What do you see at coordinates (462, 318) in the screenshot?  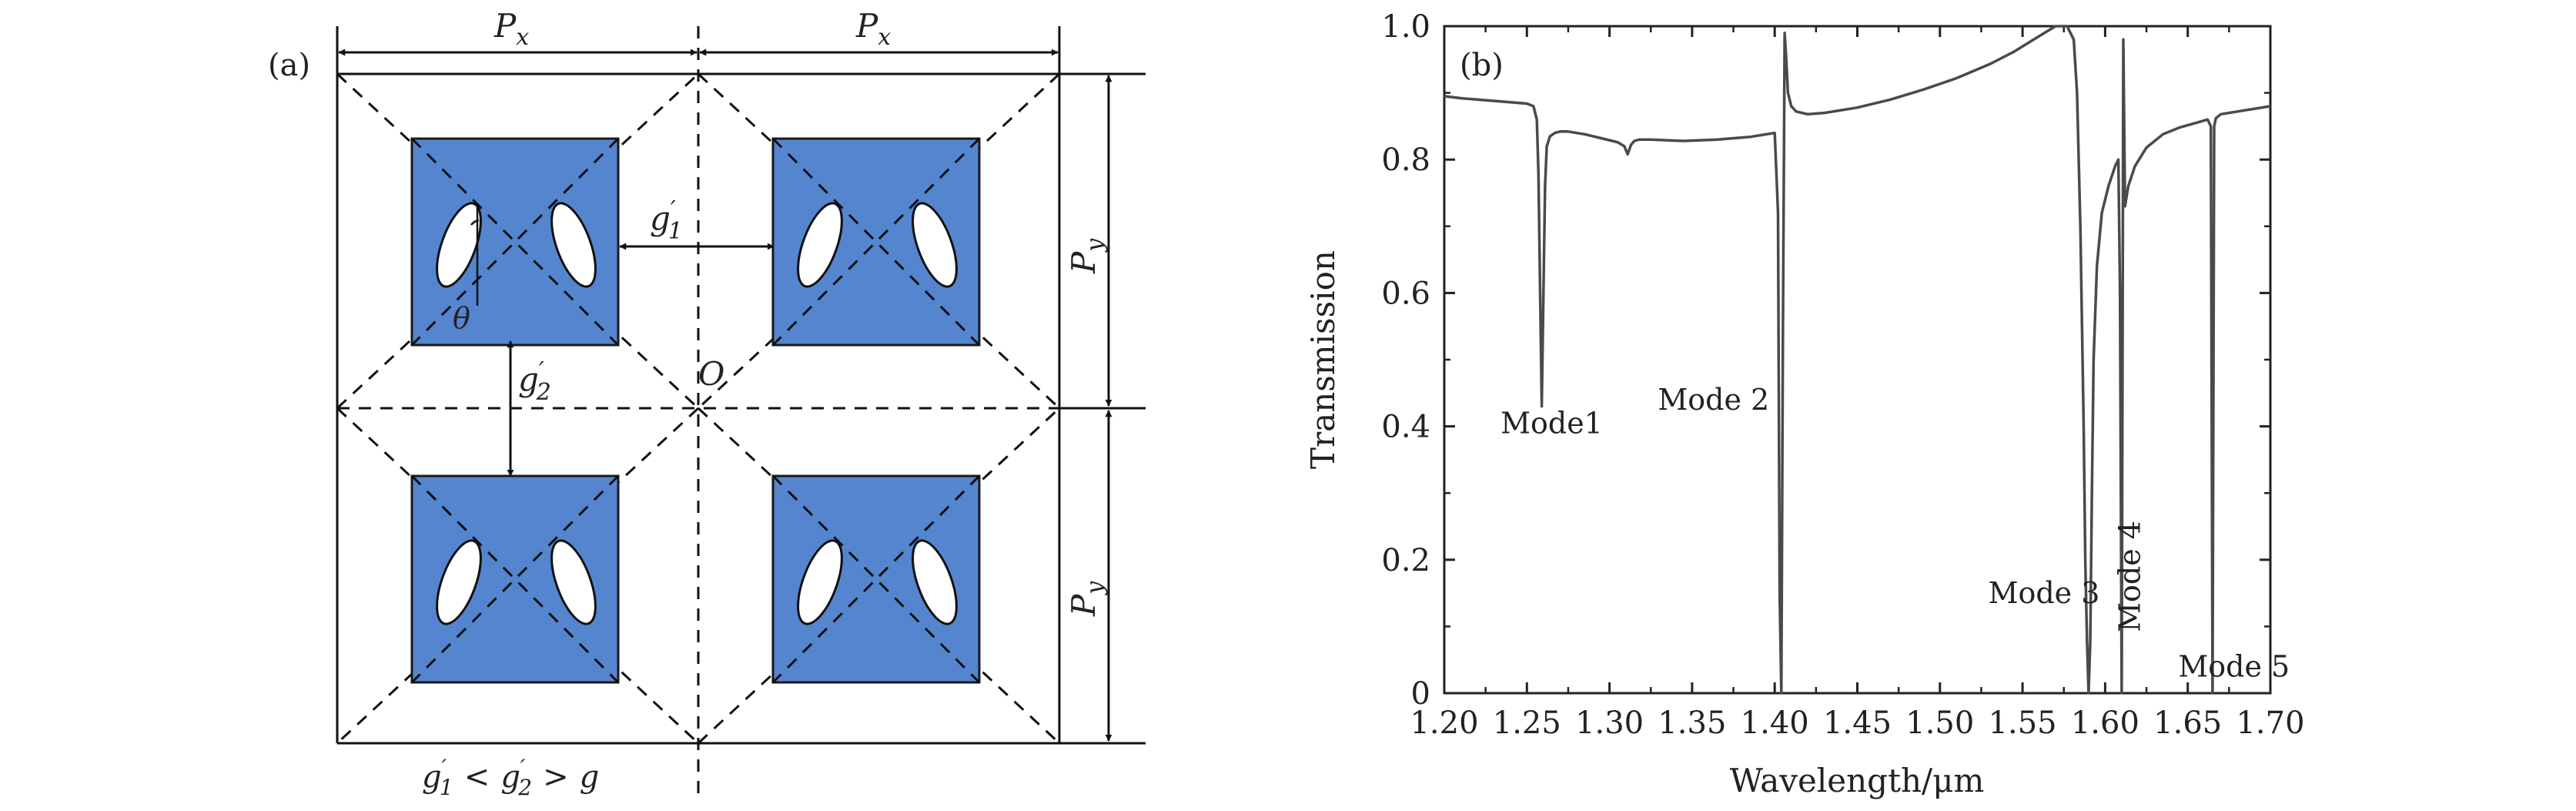 I see `theta-label: θ` at bounding box center [462, 318].